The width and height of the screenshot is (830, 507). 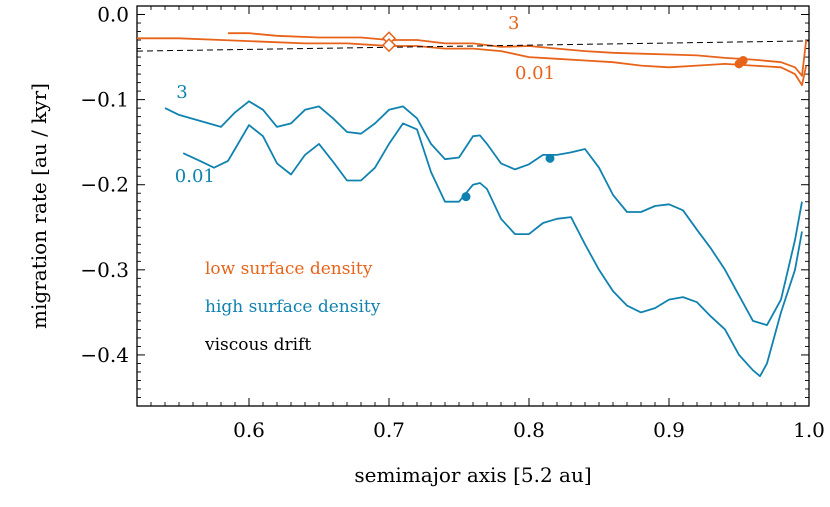 I want to click on y-tick-label: 0.0, so click(x=113, y=15).